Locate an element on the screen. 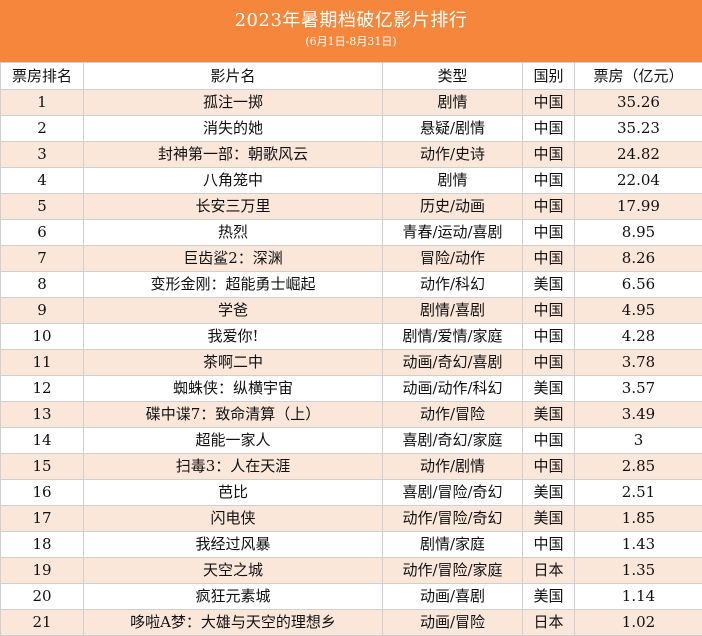 This screenshot has width=702, height=636. cell-title: 扫毒3：人在天涯 is located at coordinates (233, 467).